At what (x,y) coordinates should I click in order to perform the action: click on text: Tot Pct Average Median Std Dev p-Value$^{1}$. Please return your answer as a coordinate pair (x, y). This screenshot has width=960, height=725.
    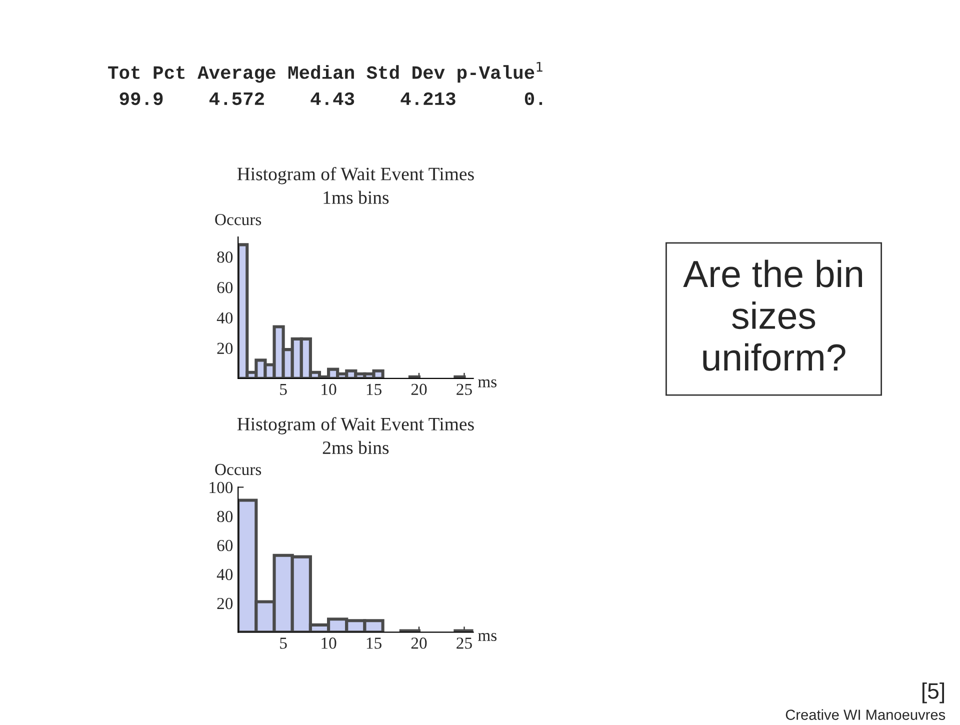
    Looking at the image, I should click on (325, 72).